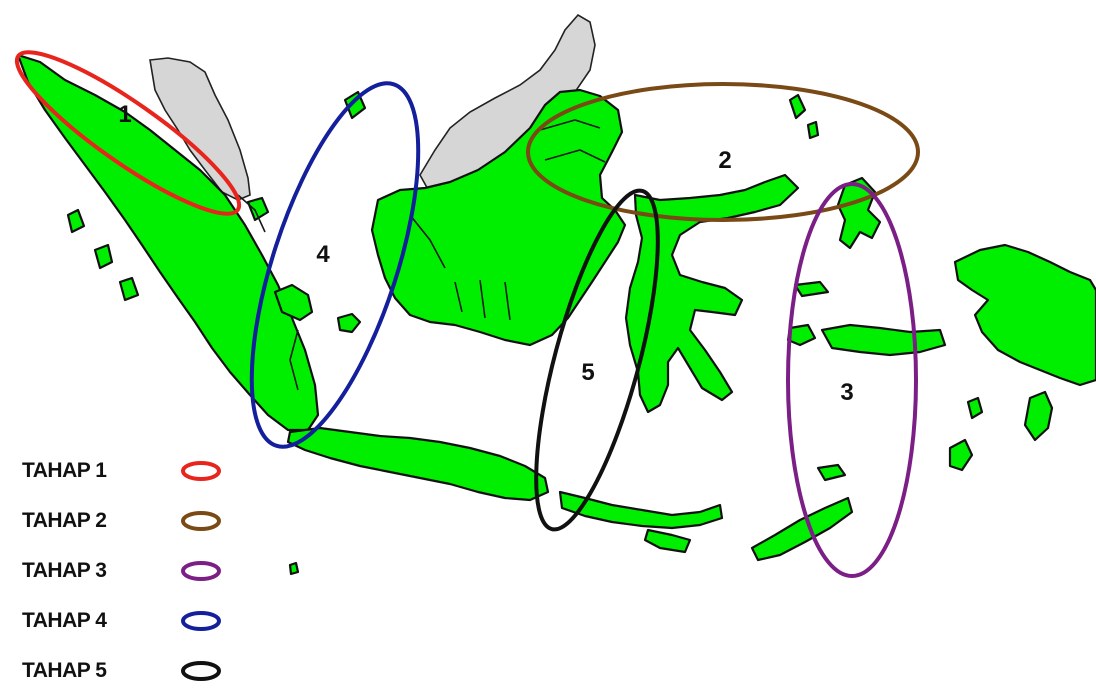 This screenshot has width=1096, height=696. I want to click on riau-islands, so click(258, 209).